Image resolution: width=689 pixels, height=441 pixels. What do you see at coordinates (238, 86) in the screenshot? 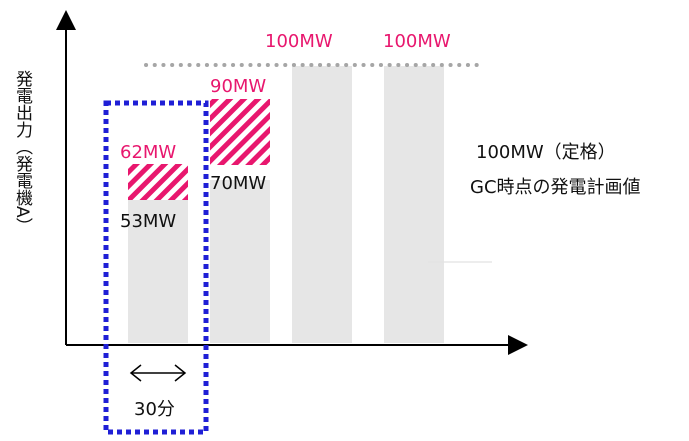
I see `label-90mw: 90MW` at bounding box center [238, 86].